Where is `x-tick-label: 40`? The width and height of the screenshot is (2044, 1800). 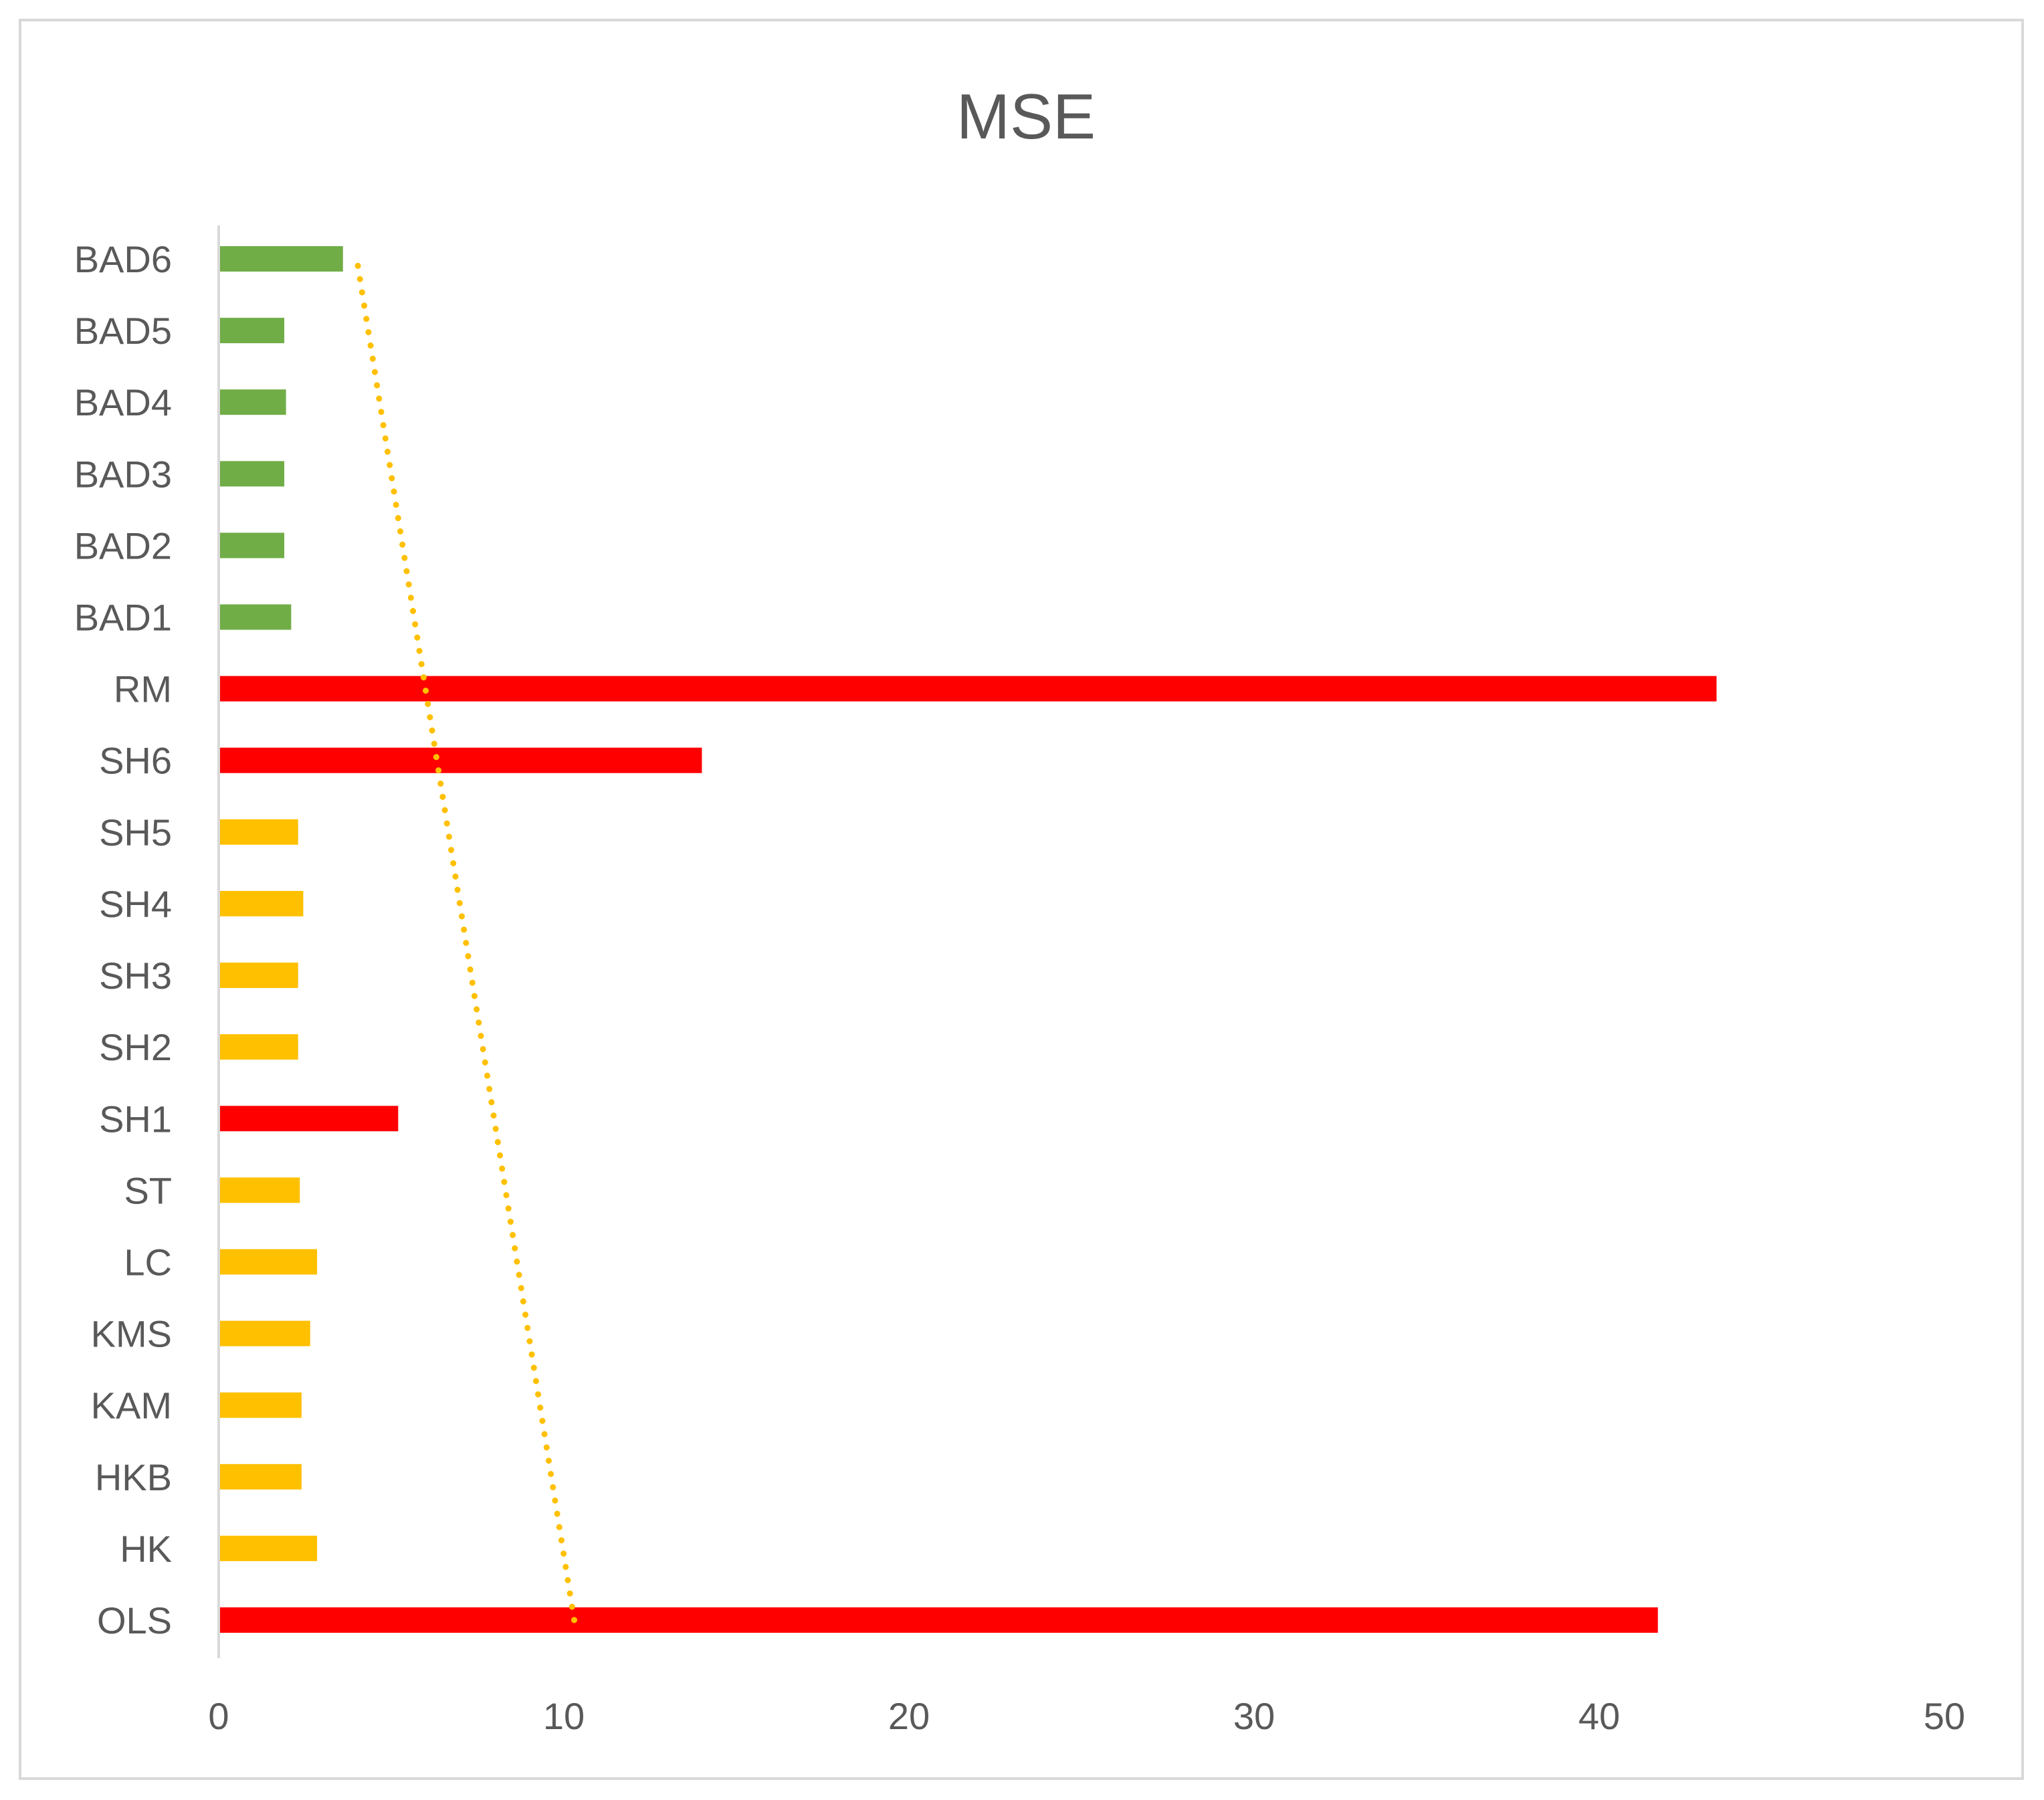 x-tick-label: 40 is located at coordinates (1599, 1716).